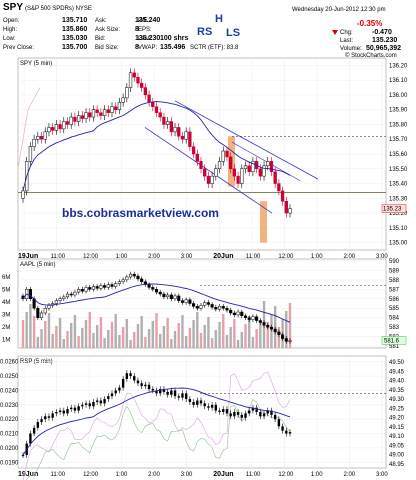 This screenshot has width=416, height=480. Describe the element at coordinates (36, 362) in the screenshot. I see `panel-title: RSP (5 min)` at that location.